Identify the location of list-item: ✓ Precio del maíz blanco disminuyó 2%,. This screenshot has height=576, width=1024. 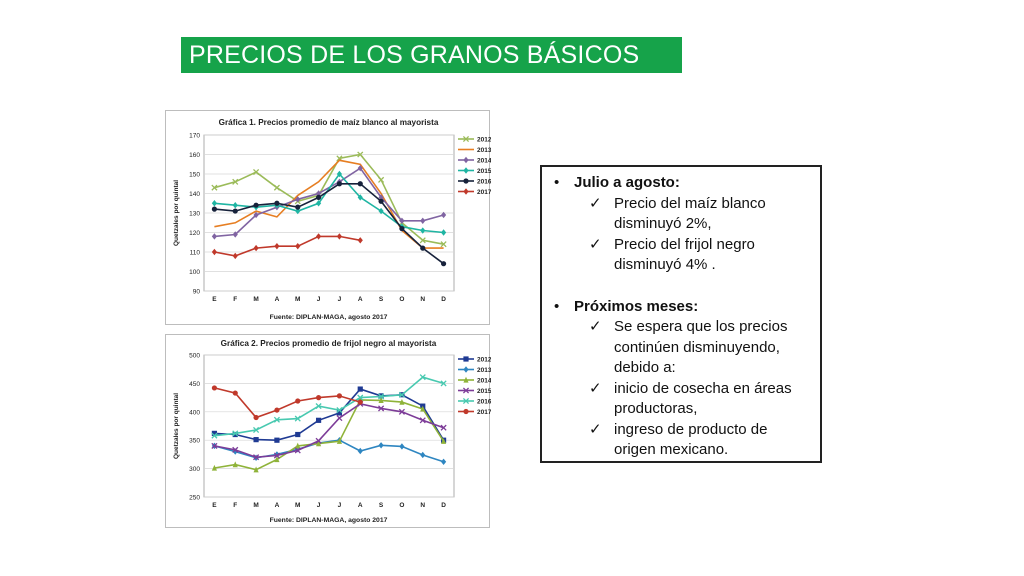
(699, 214).